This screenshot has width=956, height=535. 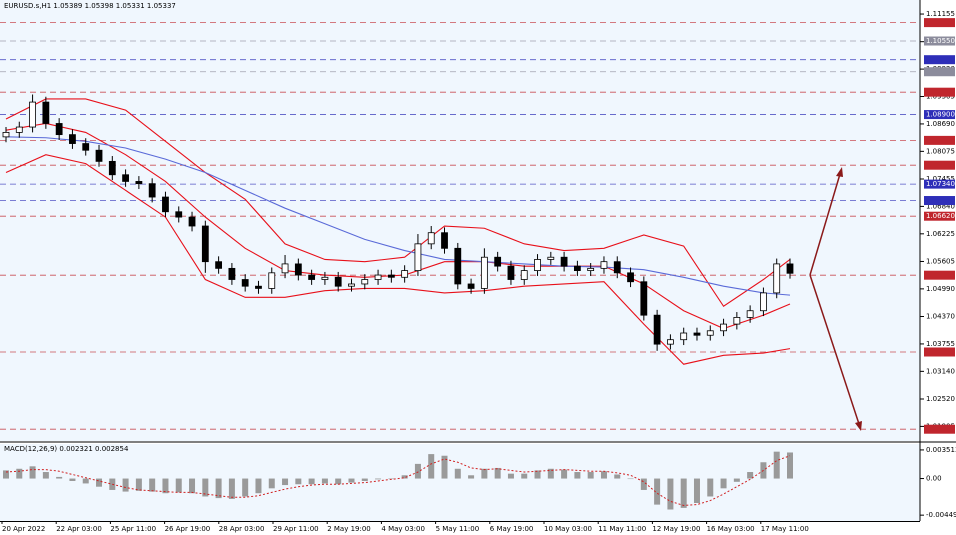 I want to click on x-tick-label: 28 Apr 03:00, so click(x=242, y=529).